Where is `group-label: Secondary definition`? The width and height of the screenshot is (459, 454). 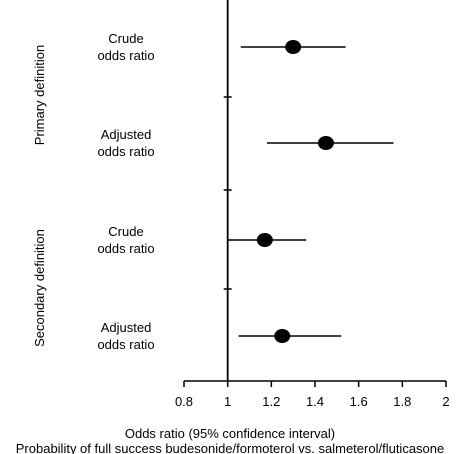 group-label: Secondary definition is located at coordinates (39, 288).